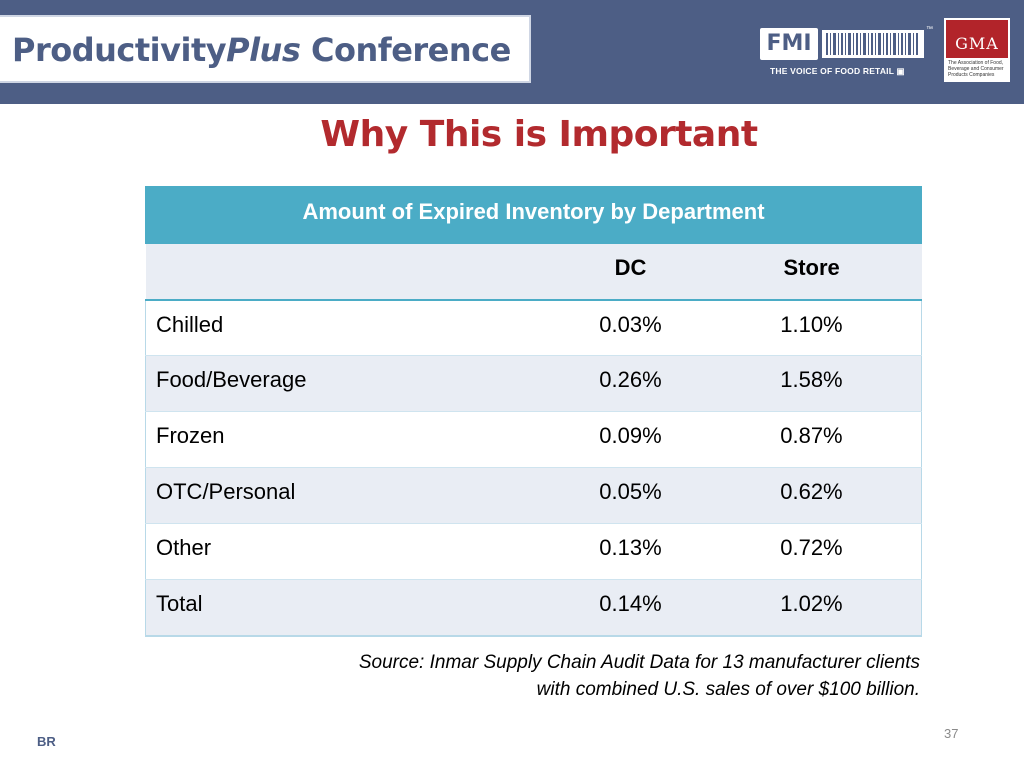 Image resolution: width=1024 pixels, height=768 pixels. Describe the element at coordinates (873, 44) in the screenshot. I see `barcode-icon` at that location.